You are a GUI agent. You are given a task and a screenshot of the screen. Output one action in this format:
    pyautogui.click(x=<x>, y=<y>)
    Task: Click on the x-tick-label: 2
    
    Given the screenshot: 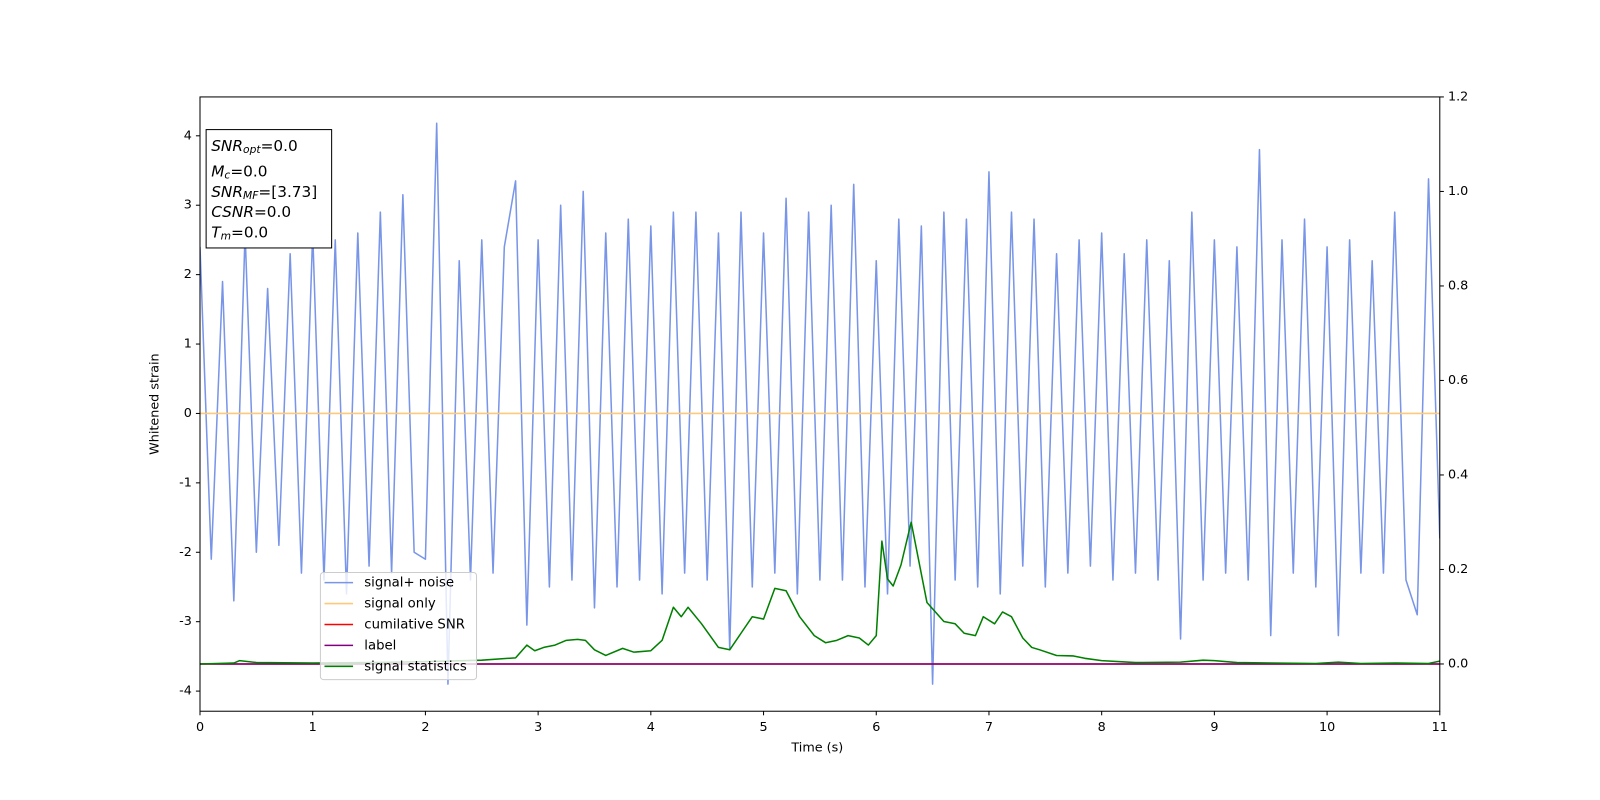 What is the action you would take?
    pyautogui.click(x=425, y=727)
    